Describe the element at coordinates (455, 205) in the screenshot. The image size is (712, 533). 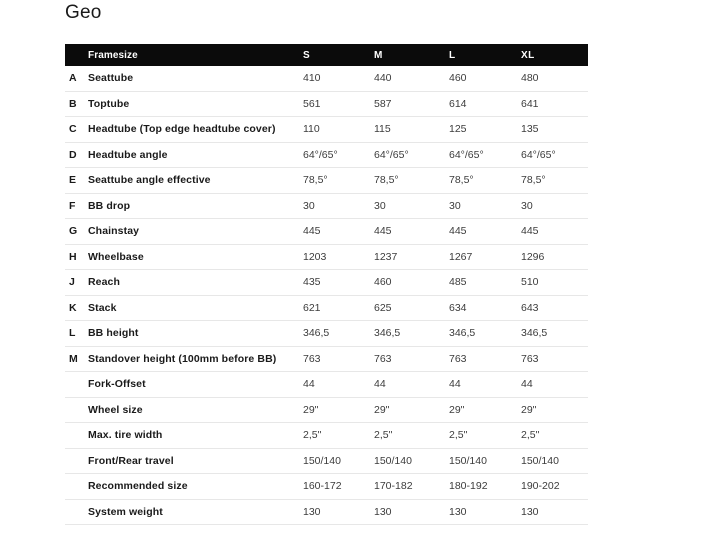
I see `row-value-l: 30` at that location.